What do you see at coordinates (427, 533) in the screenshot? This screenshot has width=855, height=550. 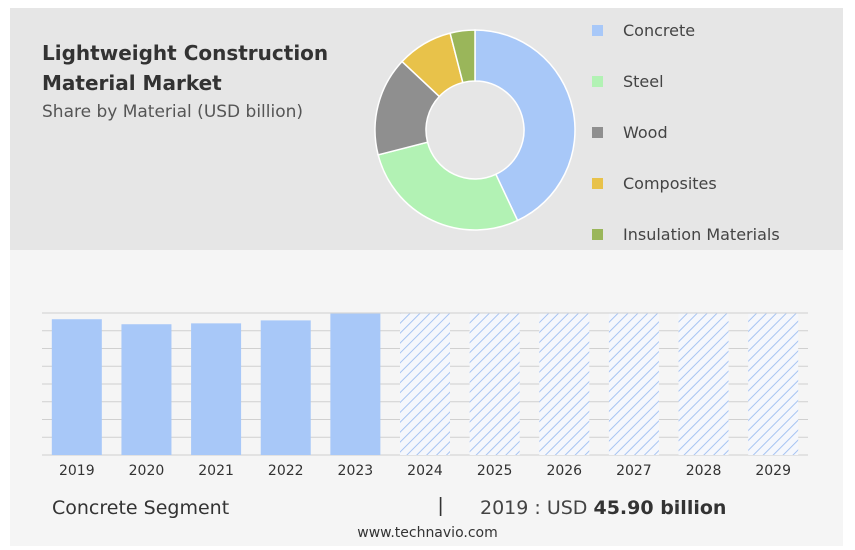 I see `footer-source: www.technavio.com` at bounding box center [427, 533].